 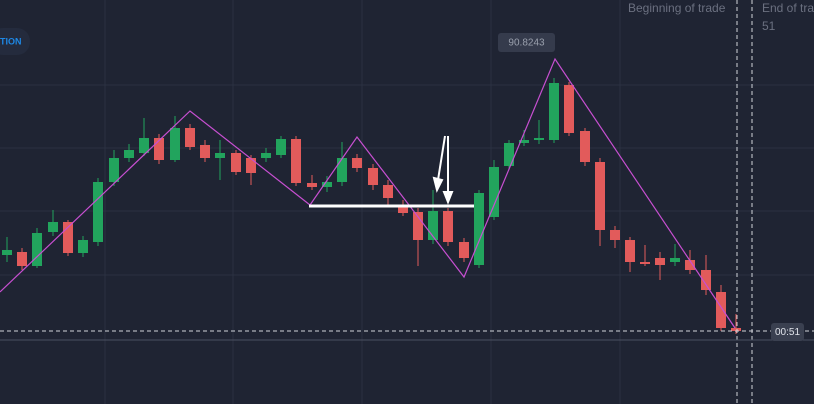 I want to click on timer-box, so click(x=787, y=332).